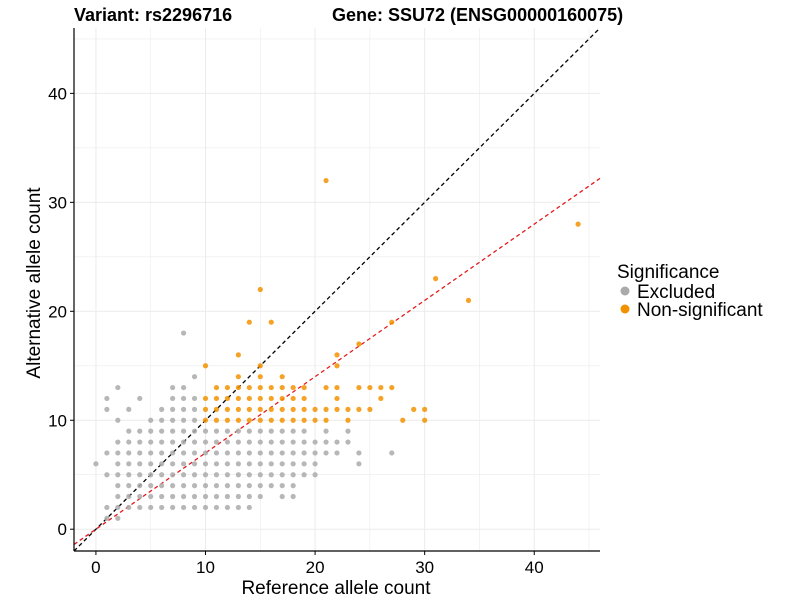  What do you see at coordinates (34, 283) in the screenshot?
I see `y-axis-title: Alternative allele count` at bounding box center [34, 283].